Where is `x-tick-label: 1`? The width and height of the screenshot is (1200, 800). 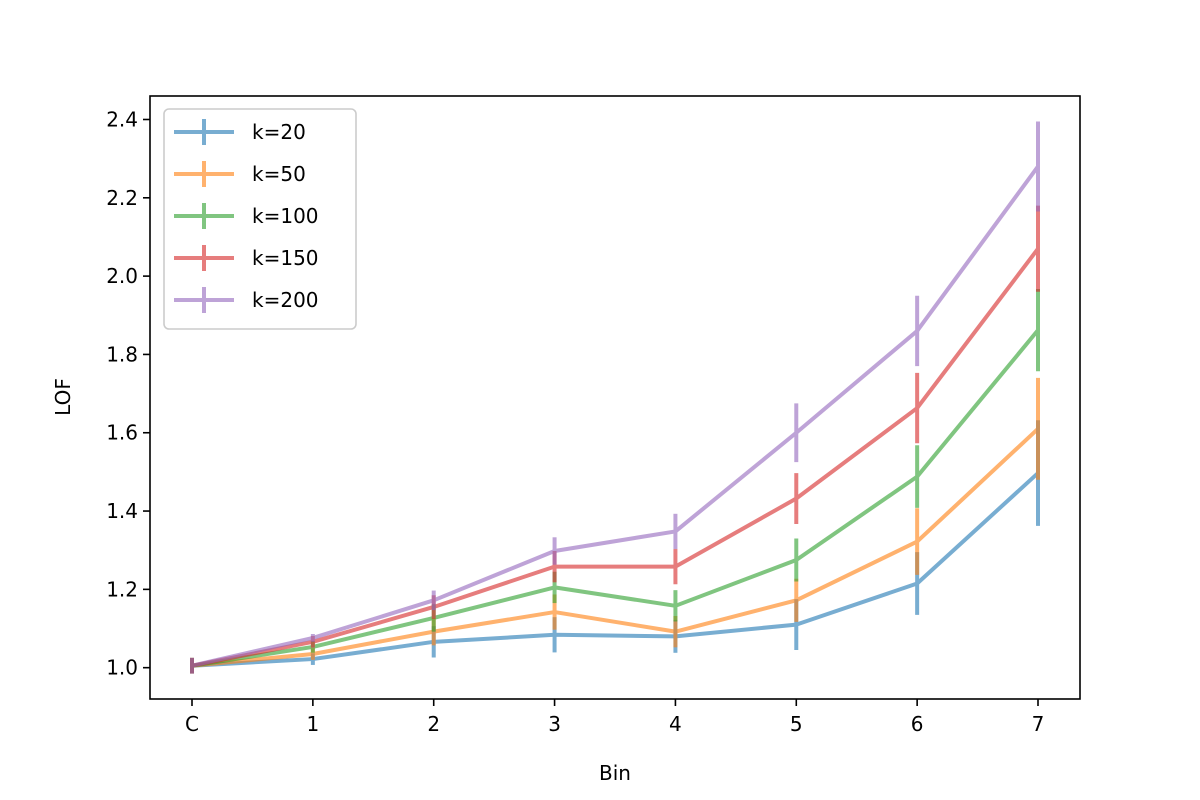 x-tick-label: 1 is located at coordinates (312, 724).